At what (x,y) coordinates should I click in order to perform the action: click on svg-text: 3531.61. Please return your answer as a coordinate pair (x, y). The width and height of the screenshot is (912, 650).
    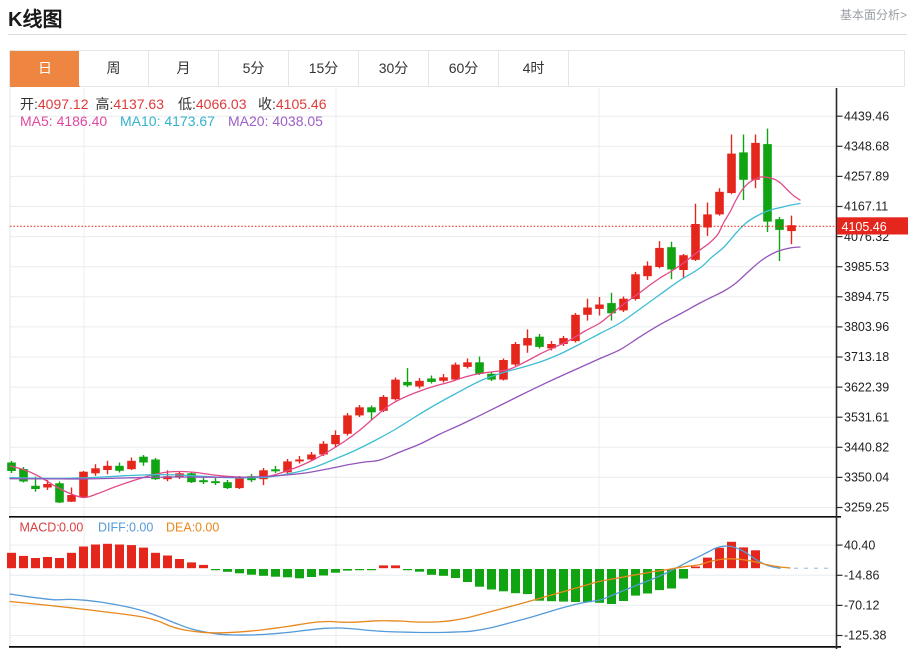
    Looking at the image, I should click on (866, 417).